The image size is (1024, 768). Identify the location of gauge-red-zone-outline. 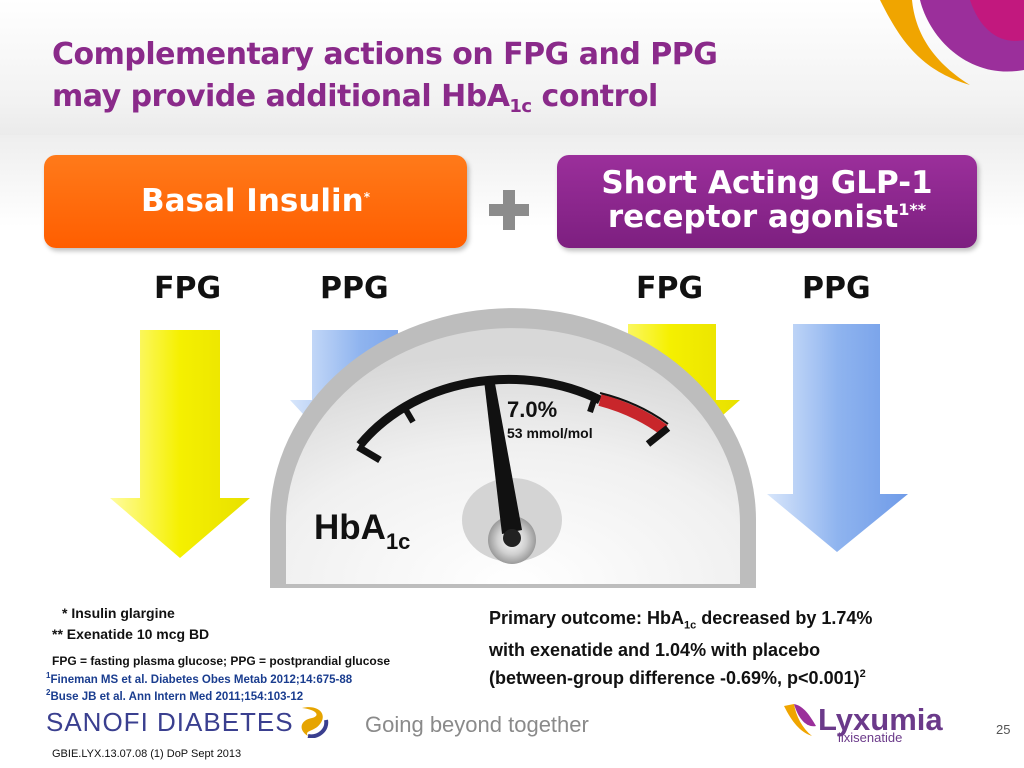
(634, 408).